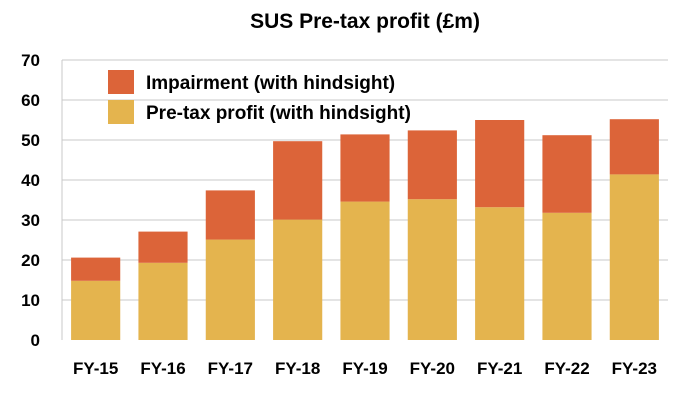 The width and height of the screenshot is (700, 400). What do you see at coordinates (566, 368) in the screenshot?
I see `x-tick-label: FY-22` at bounding box center [566, 368].